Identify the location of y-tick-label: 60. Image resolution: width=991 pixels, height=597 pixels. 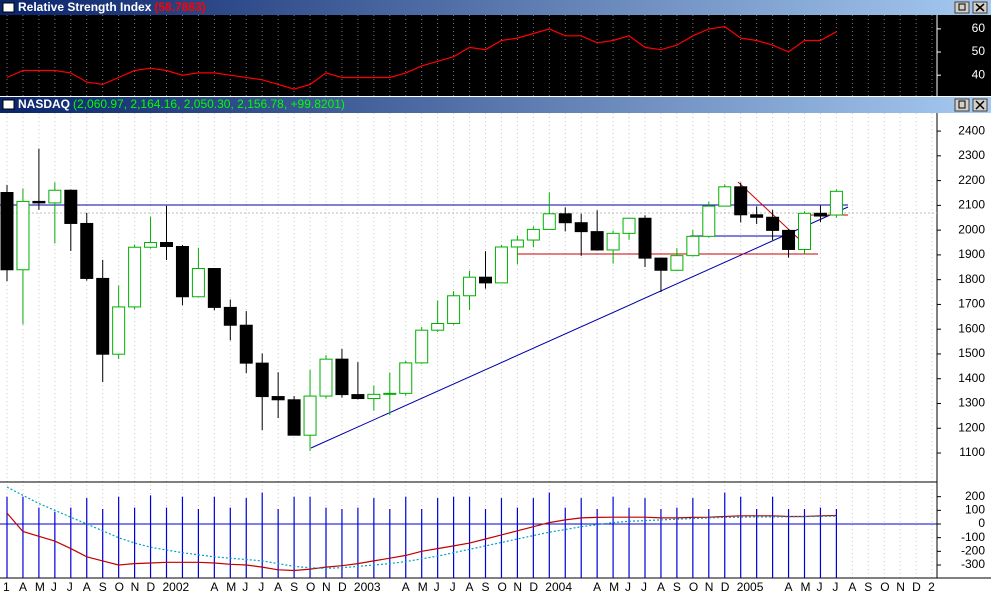
(979, 28).